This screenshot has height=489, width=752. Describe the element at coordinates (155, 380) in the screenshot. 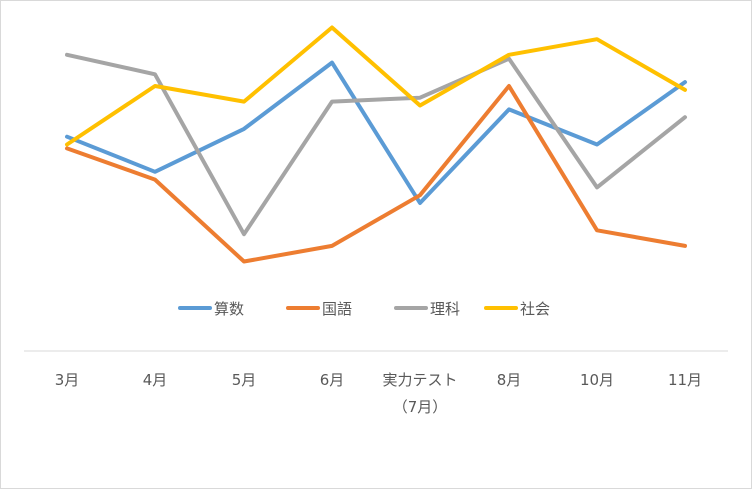

I see `x-tick-label: 4月` at that location.